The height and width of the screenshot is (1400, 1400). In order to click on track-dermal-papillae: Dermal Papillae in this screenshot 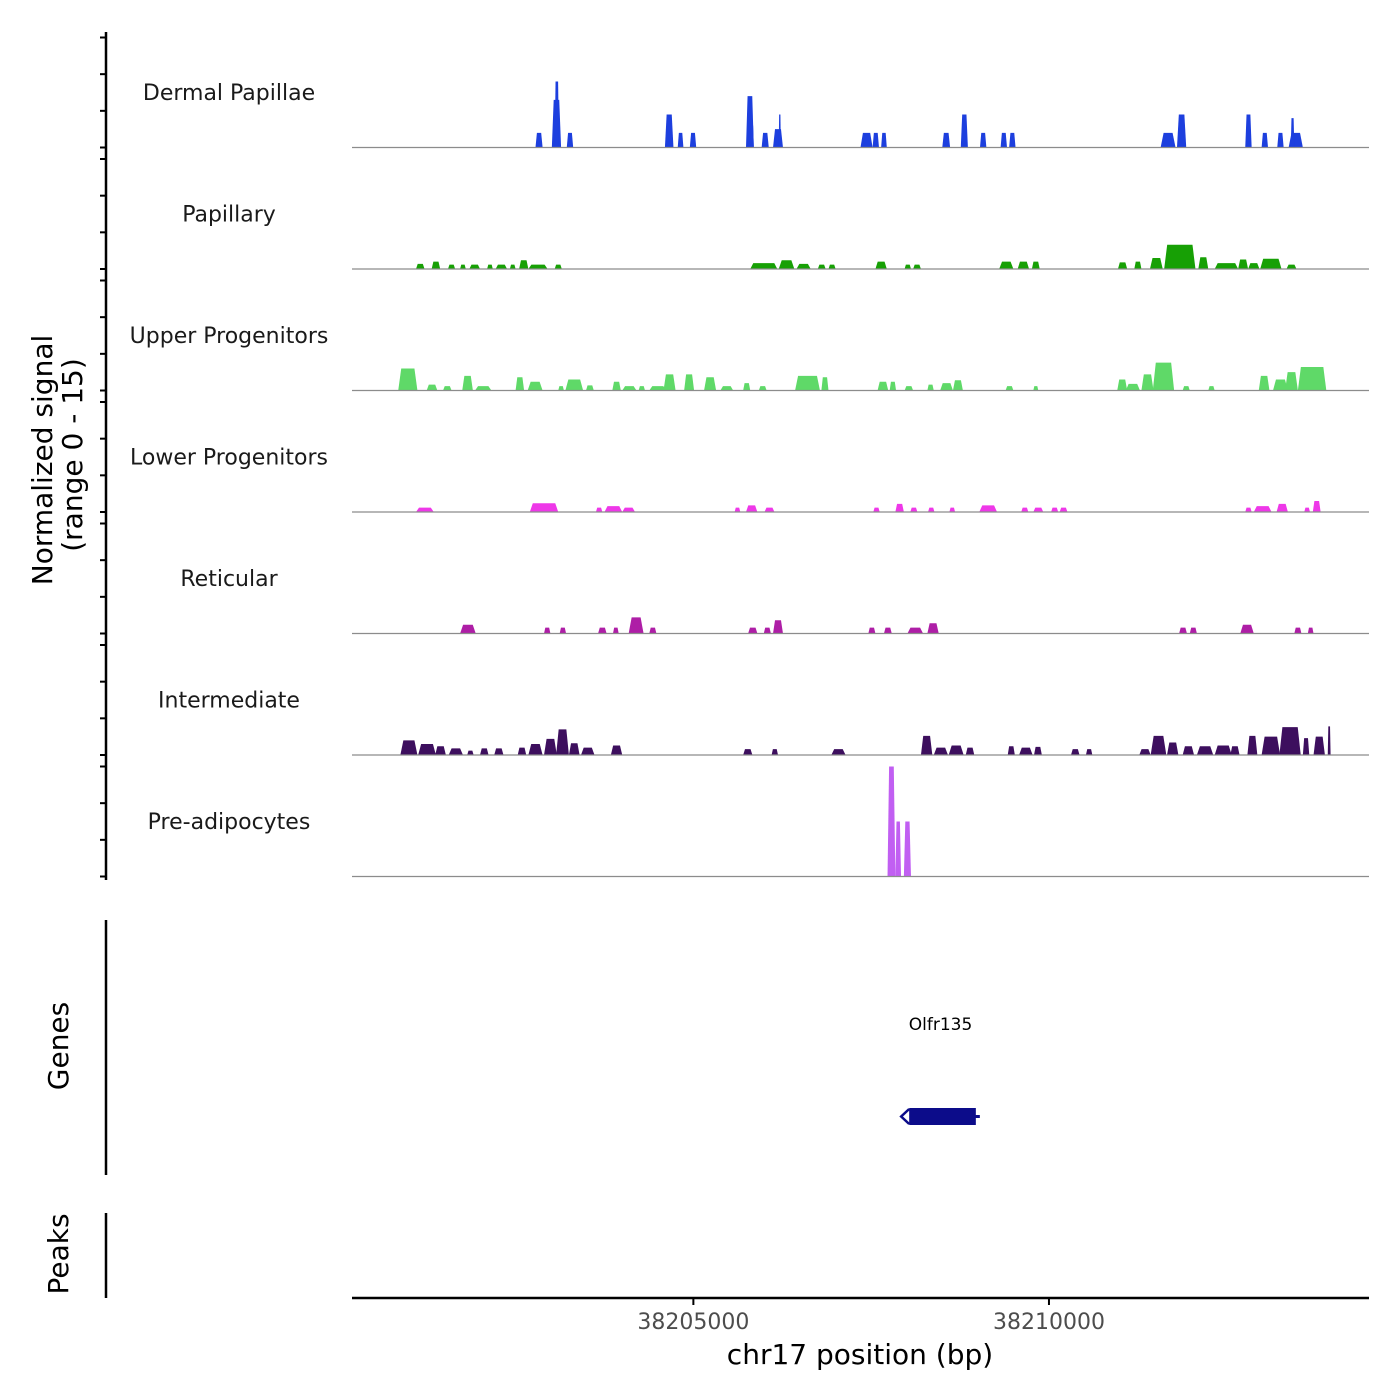, I will do `click(756, 115)`.